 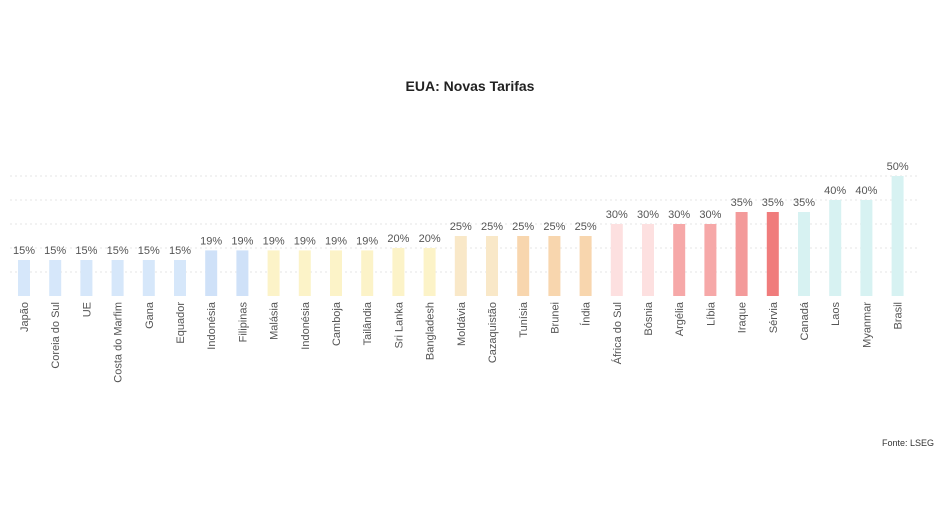 What do you see at coordinates (907, 443) in the screenshot?
I see `source-note: Fonte: LSEG` at bounding box center [907, 443].